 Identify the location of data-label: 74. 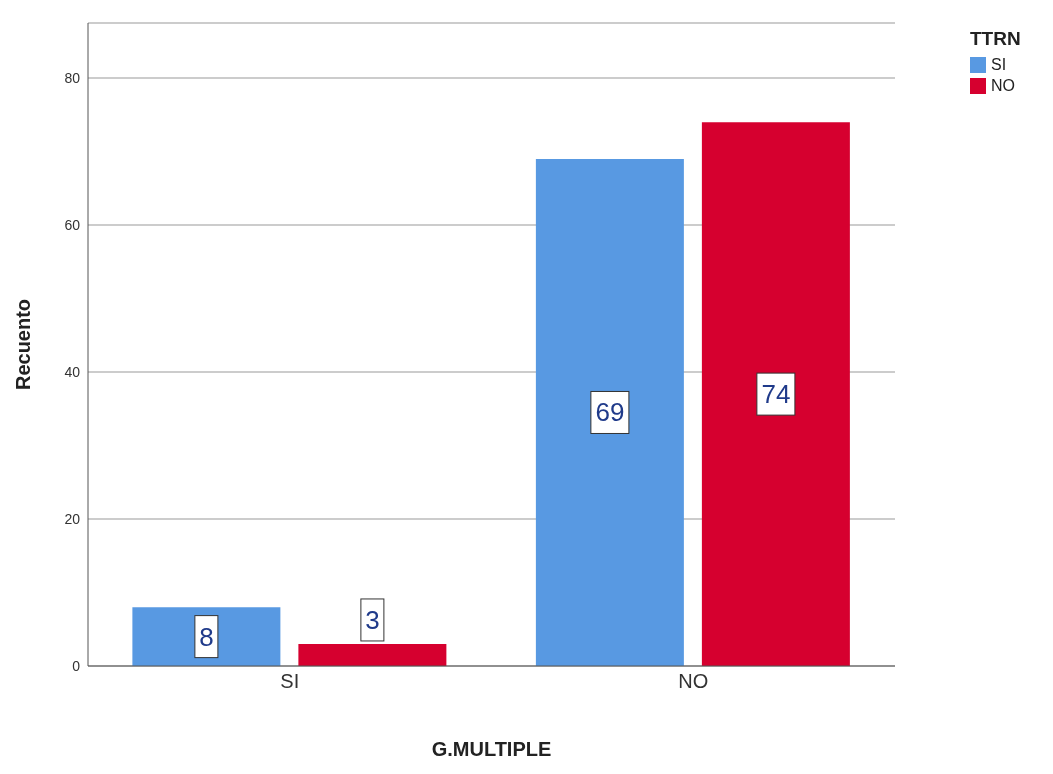
(776, 394).